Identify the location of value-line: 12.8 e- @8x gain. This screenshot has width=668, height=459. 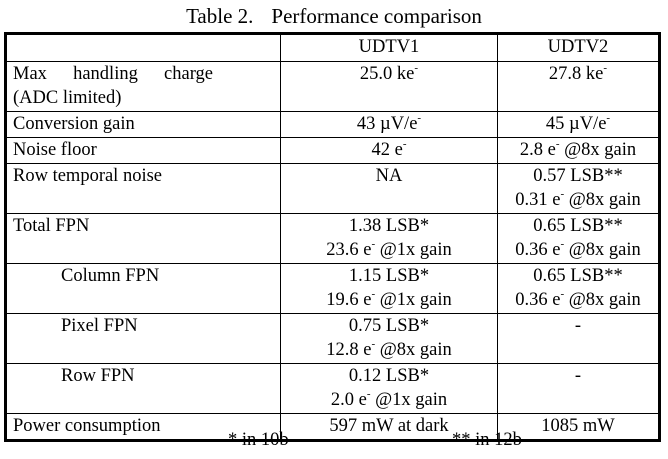
(389, 350).